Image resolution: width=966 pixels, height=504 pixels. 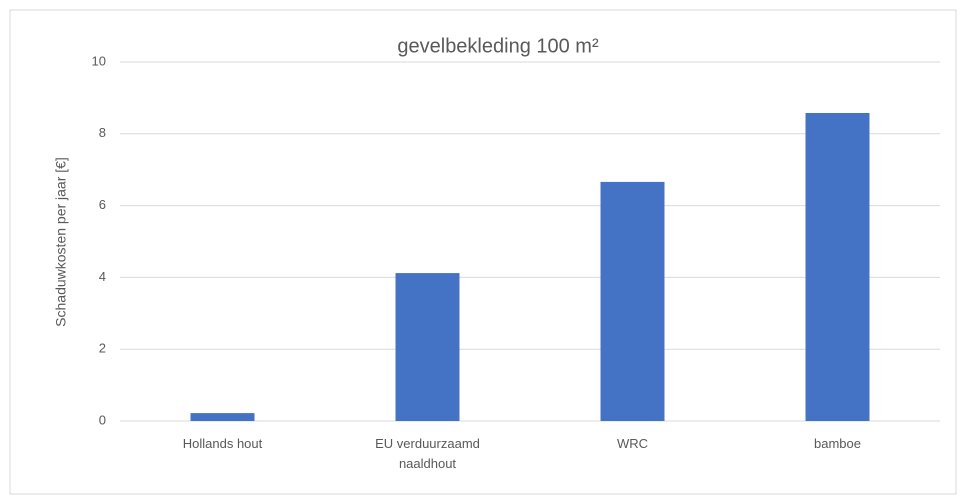 I want to click on y-axis-label: Schaduwkosten per jaar [€], so click(x=61, y=242).